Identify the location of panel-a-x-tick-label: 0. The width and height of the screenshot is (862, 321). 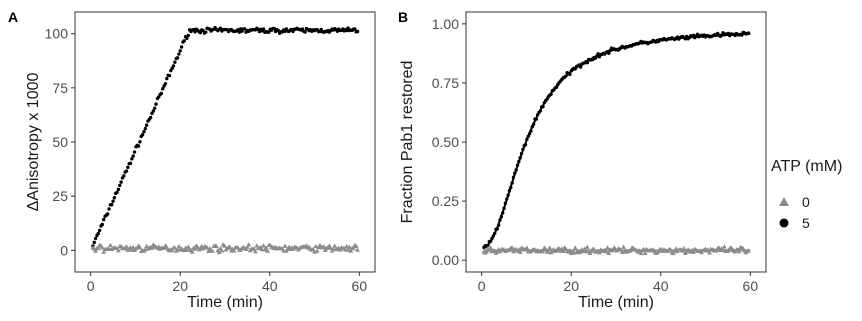
(91, 286).